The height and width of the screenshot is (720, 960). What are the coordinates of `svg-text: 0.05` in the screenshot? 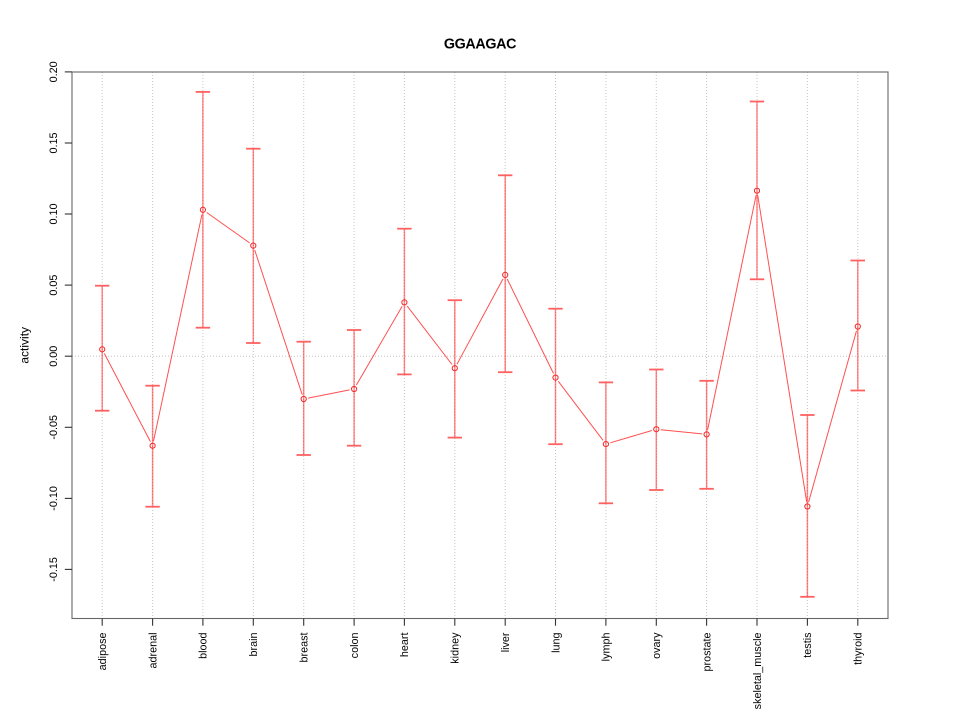 It's located at (54, 285).